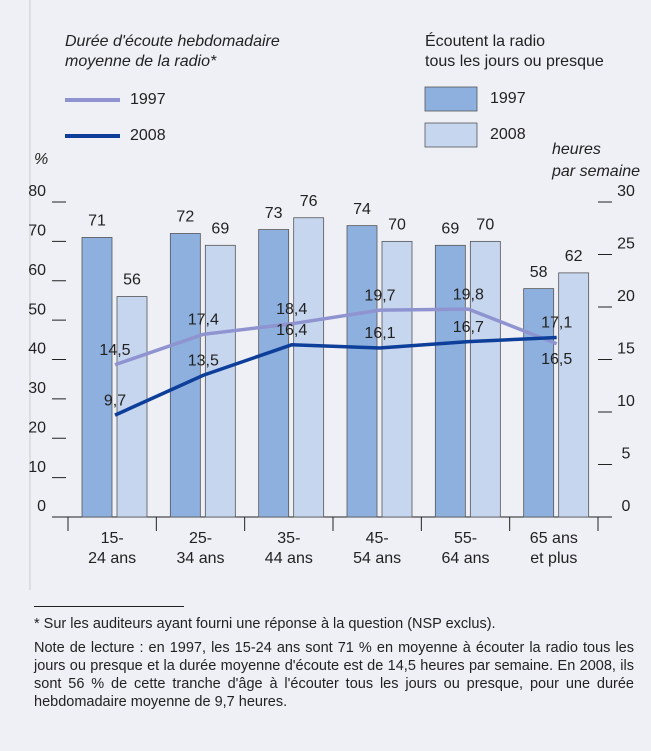 This screenshot has height=751, width=651. I want to click on y2-tick-label: 5, so click(626, 454).